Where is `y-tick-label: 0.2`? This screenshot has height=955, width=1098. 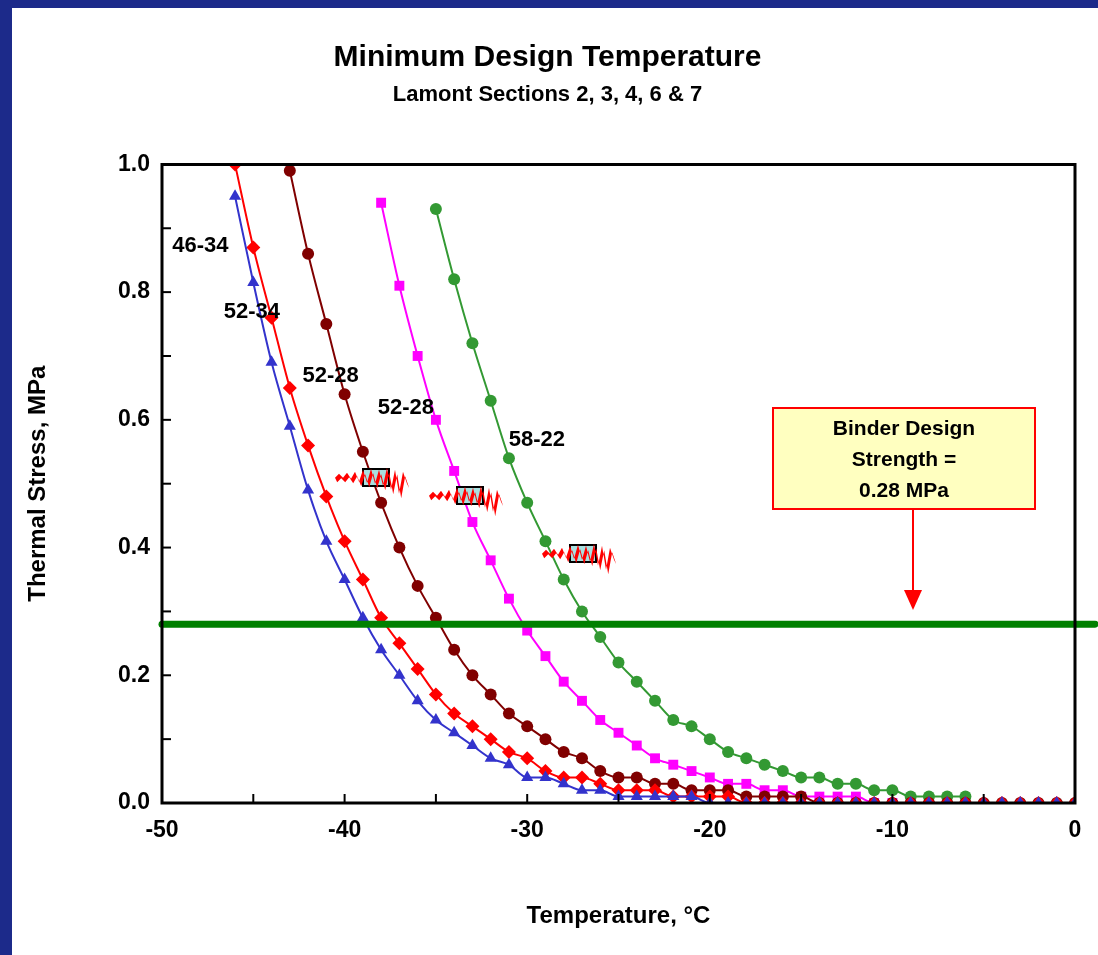 y-tick-label: 0.2 is located at coordinates (134, 673).